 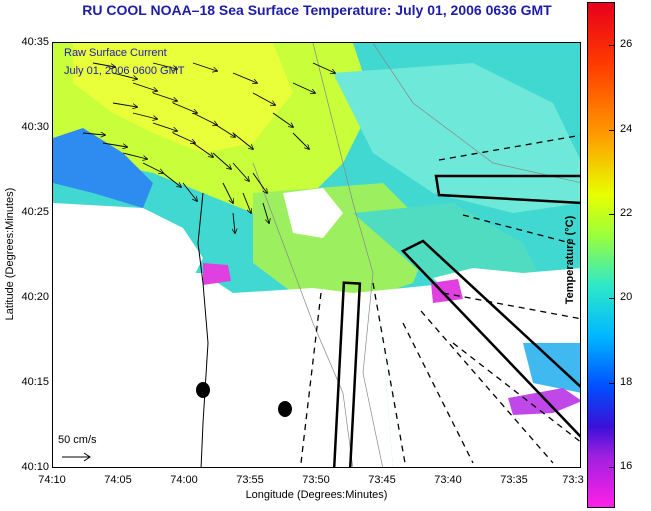 What do you see at coordinates (382, 480) in the screenshot?
I see `x-tick-5: 73:45` at bounding box center [382, 480].